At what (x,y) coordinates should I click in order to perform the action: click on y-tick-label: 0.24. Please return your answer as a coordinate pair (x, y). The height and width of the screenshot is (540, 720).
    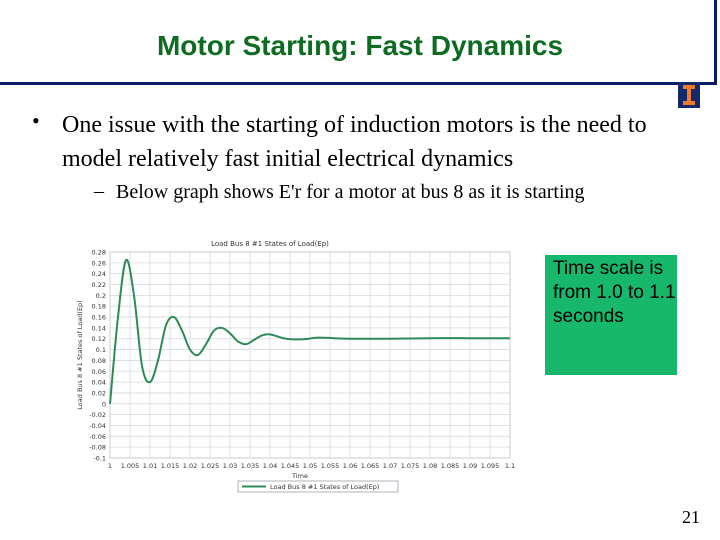
    Looking at the image, I should click on (99, 274).